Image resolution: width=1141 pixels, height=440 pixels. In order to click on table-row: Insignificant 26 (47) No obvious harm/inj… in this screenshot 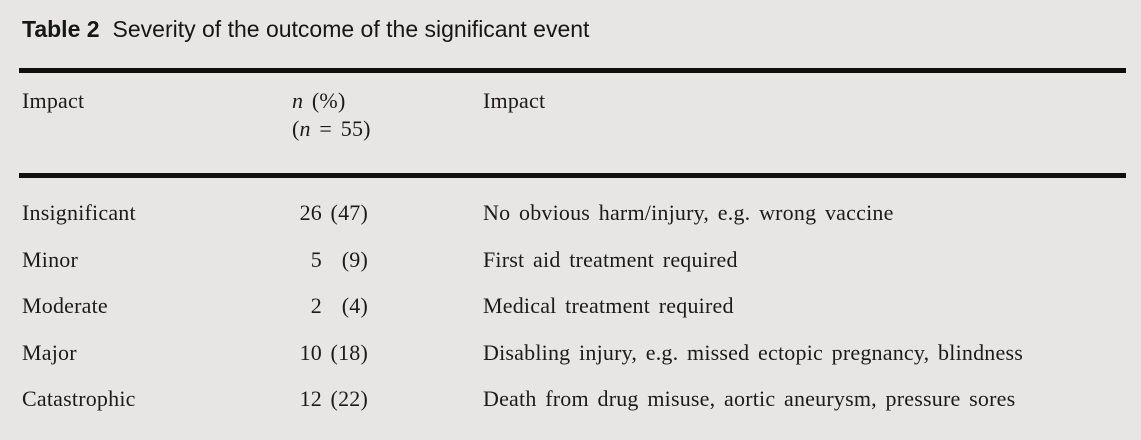, I will do `click(574, 222)`.